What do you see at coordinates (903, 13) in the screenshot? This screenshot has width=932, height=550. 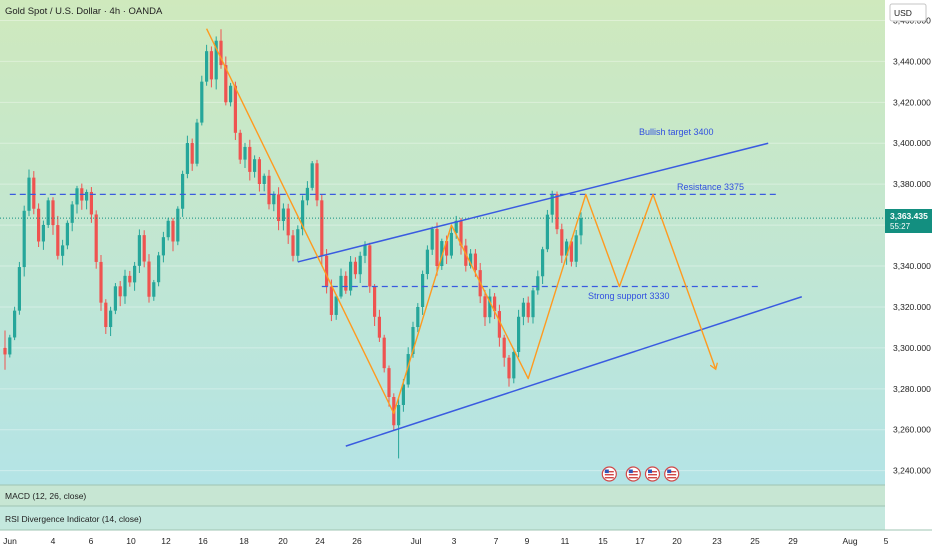 I see `currency-button-label: USD` at bounding box center [903, 13].